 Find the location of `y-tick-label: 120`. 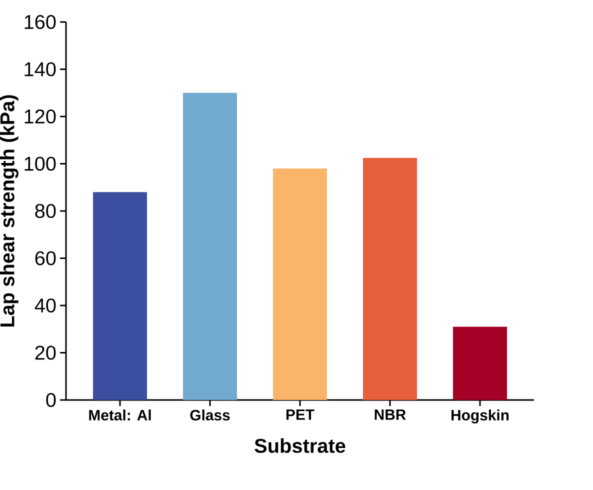

y-tick-label: 120 is located at coordinates (40, 116).